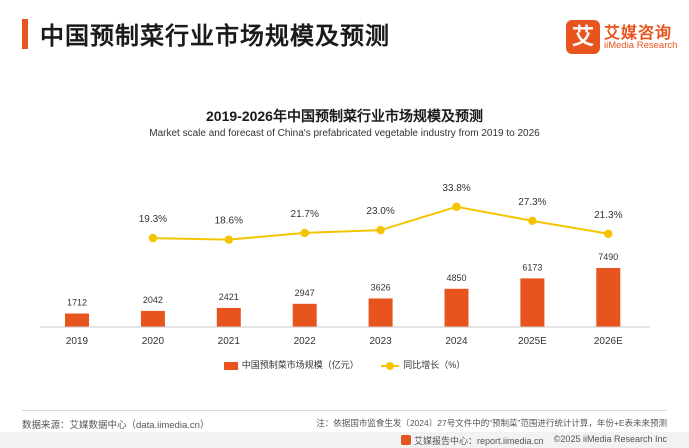 The width and height of the screenshot is (689, 448). Describe the element at coordinates (479, 441) in the screenshot. I see `report-center-link: 艾媒报告中心：report.iimedia.cn` at that location.